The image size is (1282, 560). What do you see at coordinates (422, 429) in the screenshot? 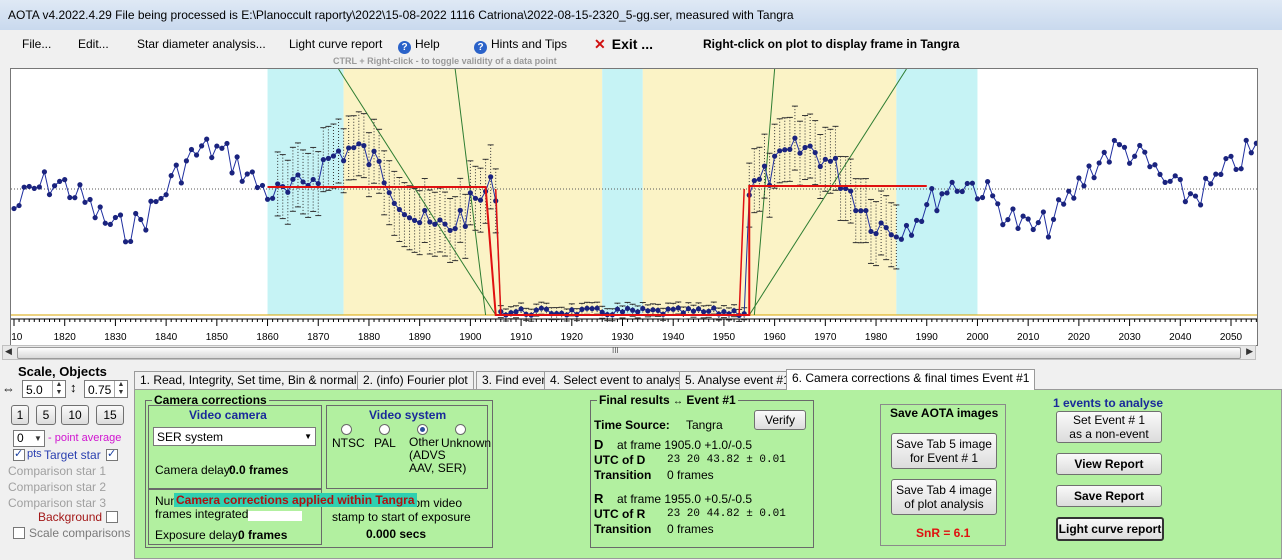
I see `other-radio` at bounding box center [422, 429].